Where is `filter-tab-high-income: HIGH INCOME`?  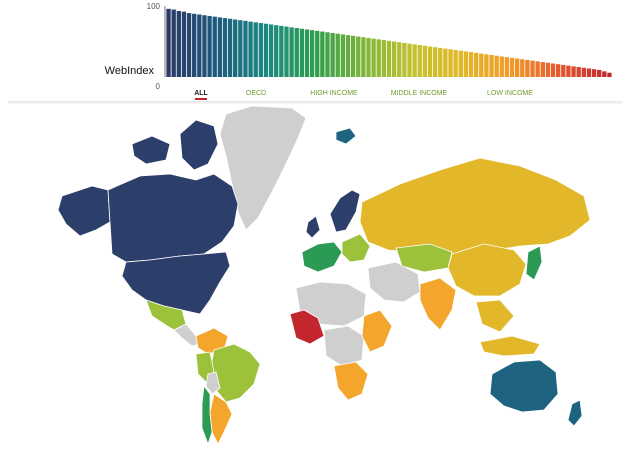 filter-tab-high-income: HIGH INCOME is located at coordinates (334, 93).